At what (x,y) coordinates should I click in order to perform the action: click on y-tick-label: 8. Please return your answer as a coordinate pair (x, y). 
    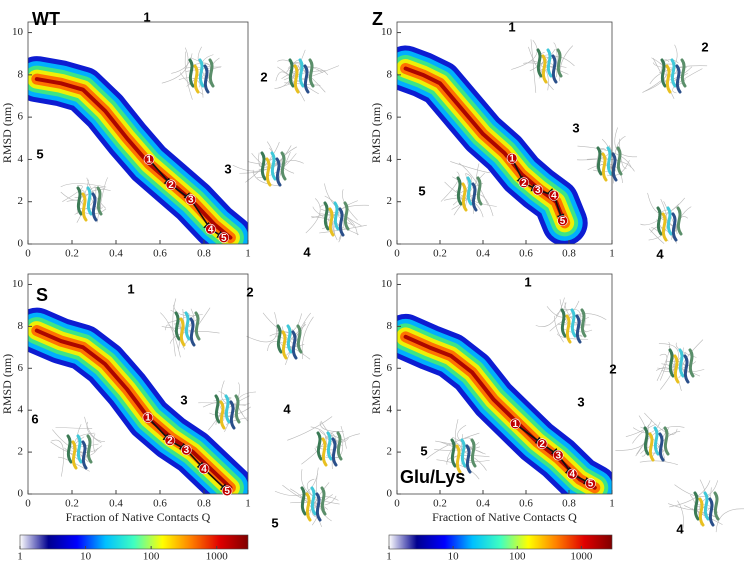
    Looking at the image, I should click on (21, 74).